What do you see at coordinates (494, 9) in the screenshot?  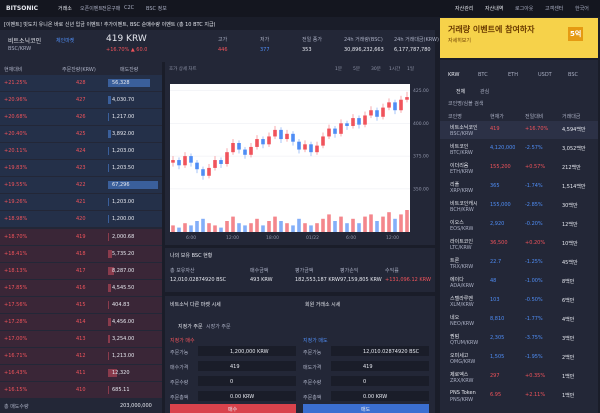 I see `nav-item: 자산내역` at bounding box center [494, 9].